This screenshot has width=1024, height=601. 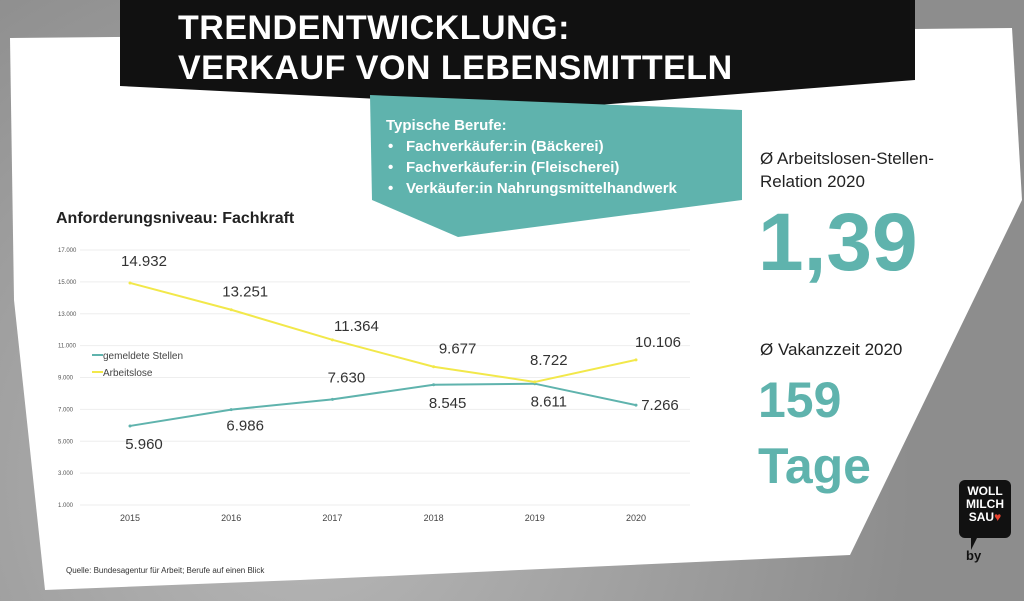 I want to click on y-tick-label: 1.000, so click(x=66, y=506).